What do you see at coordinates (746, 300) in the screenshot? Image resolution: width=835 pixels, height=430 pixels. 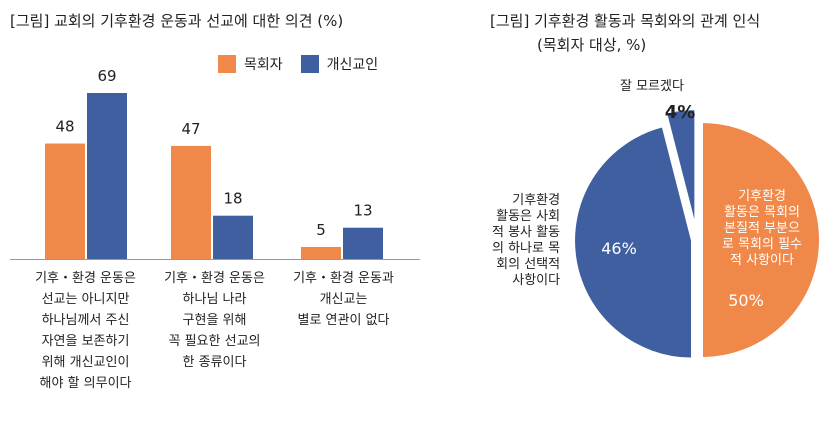 I see `pie-value-label-essential: 50%` at bounding box center [746, 300].